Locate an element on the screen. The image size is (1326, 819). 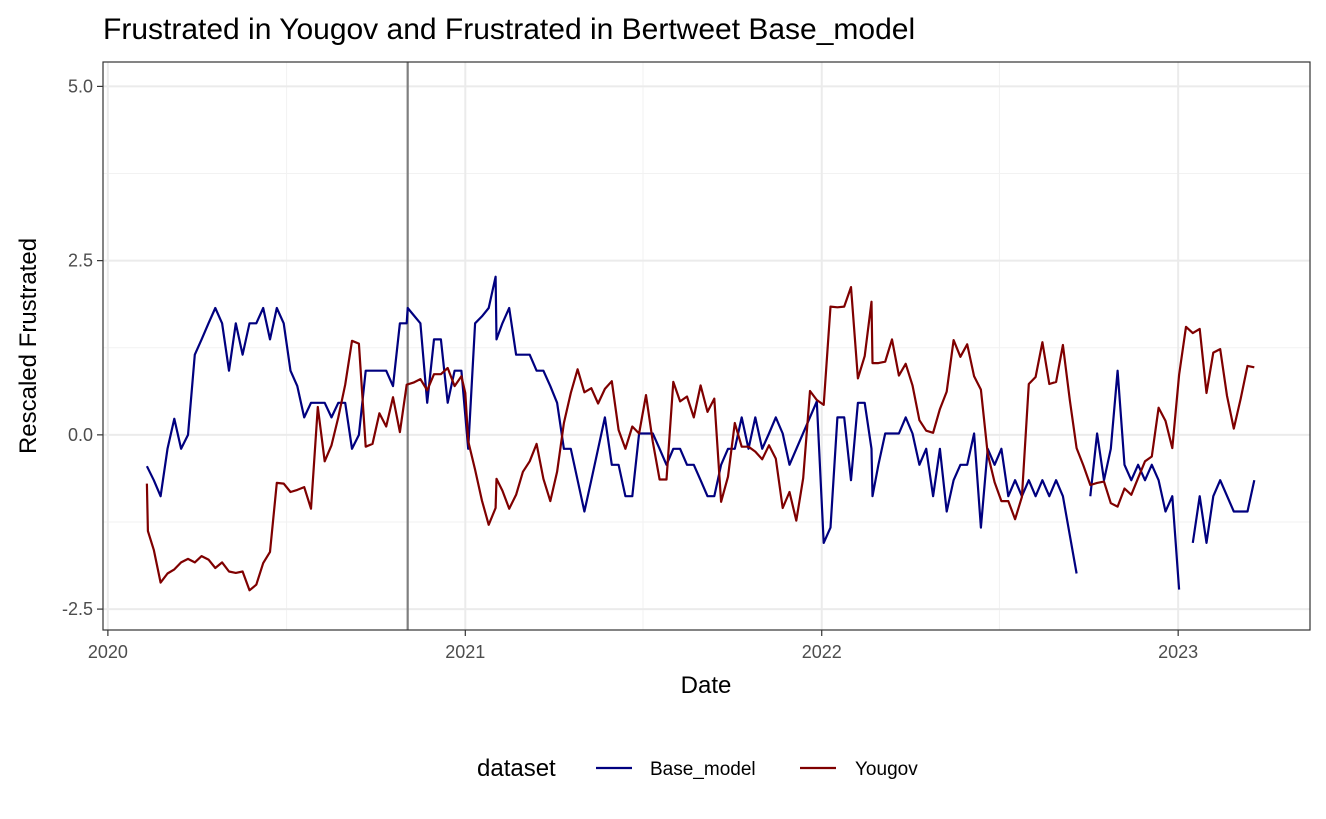
y-axis-ticks: -2.5 0.0 2.5 5.0 is located at coordinates (82, 347).